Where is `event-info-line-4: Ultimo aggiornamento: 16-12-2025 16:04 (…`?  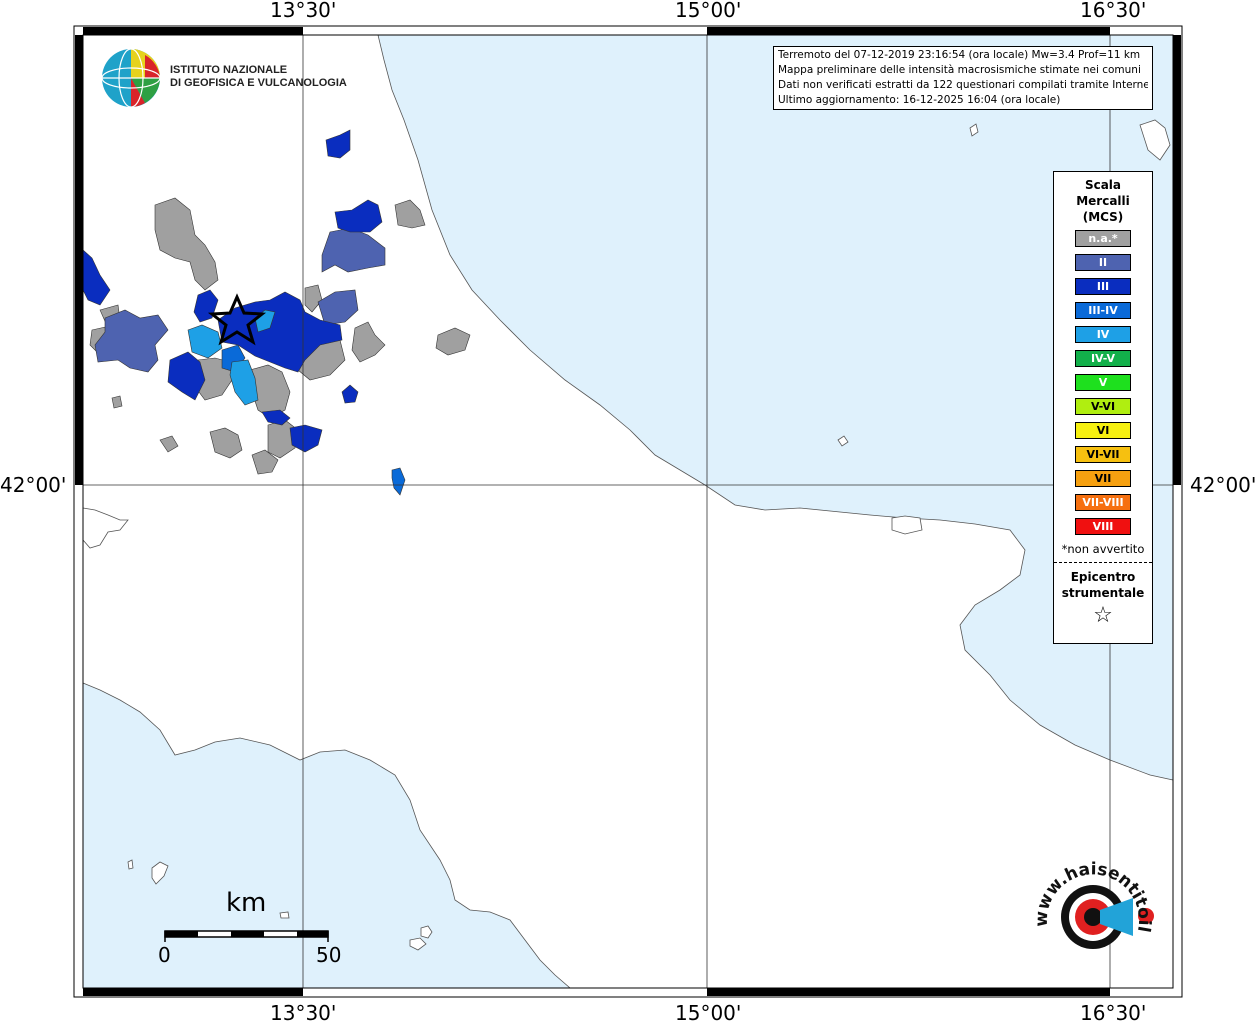 event-info-line-4: Ultimo aggiornamento: 16-12-2025 16:04 (… is located at coordinates (919, 100).